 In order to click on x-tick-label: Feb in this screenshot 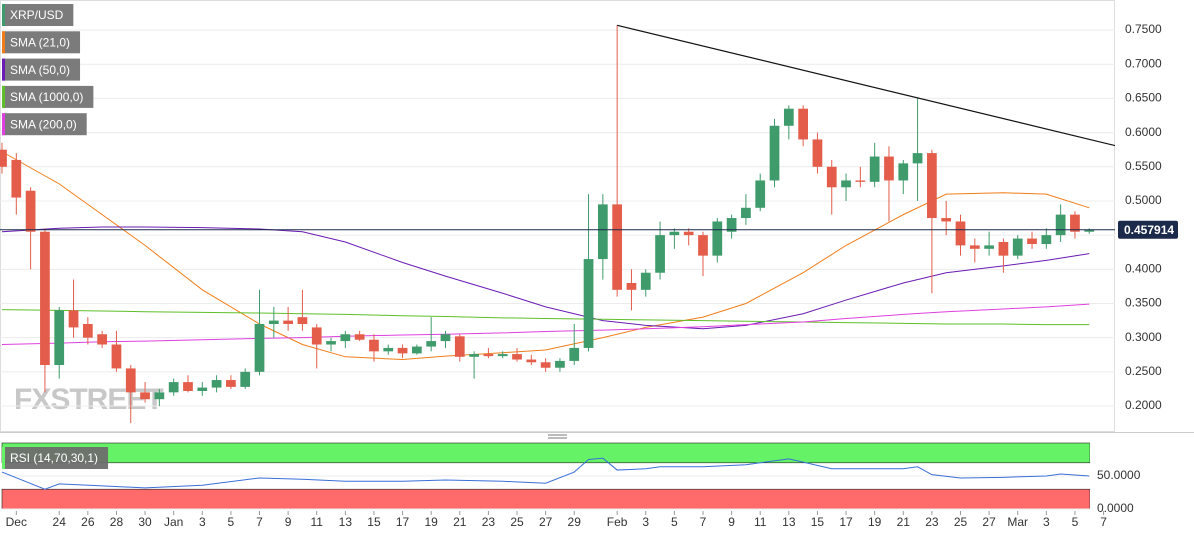, I will do `click(617, 522)`.